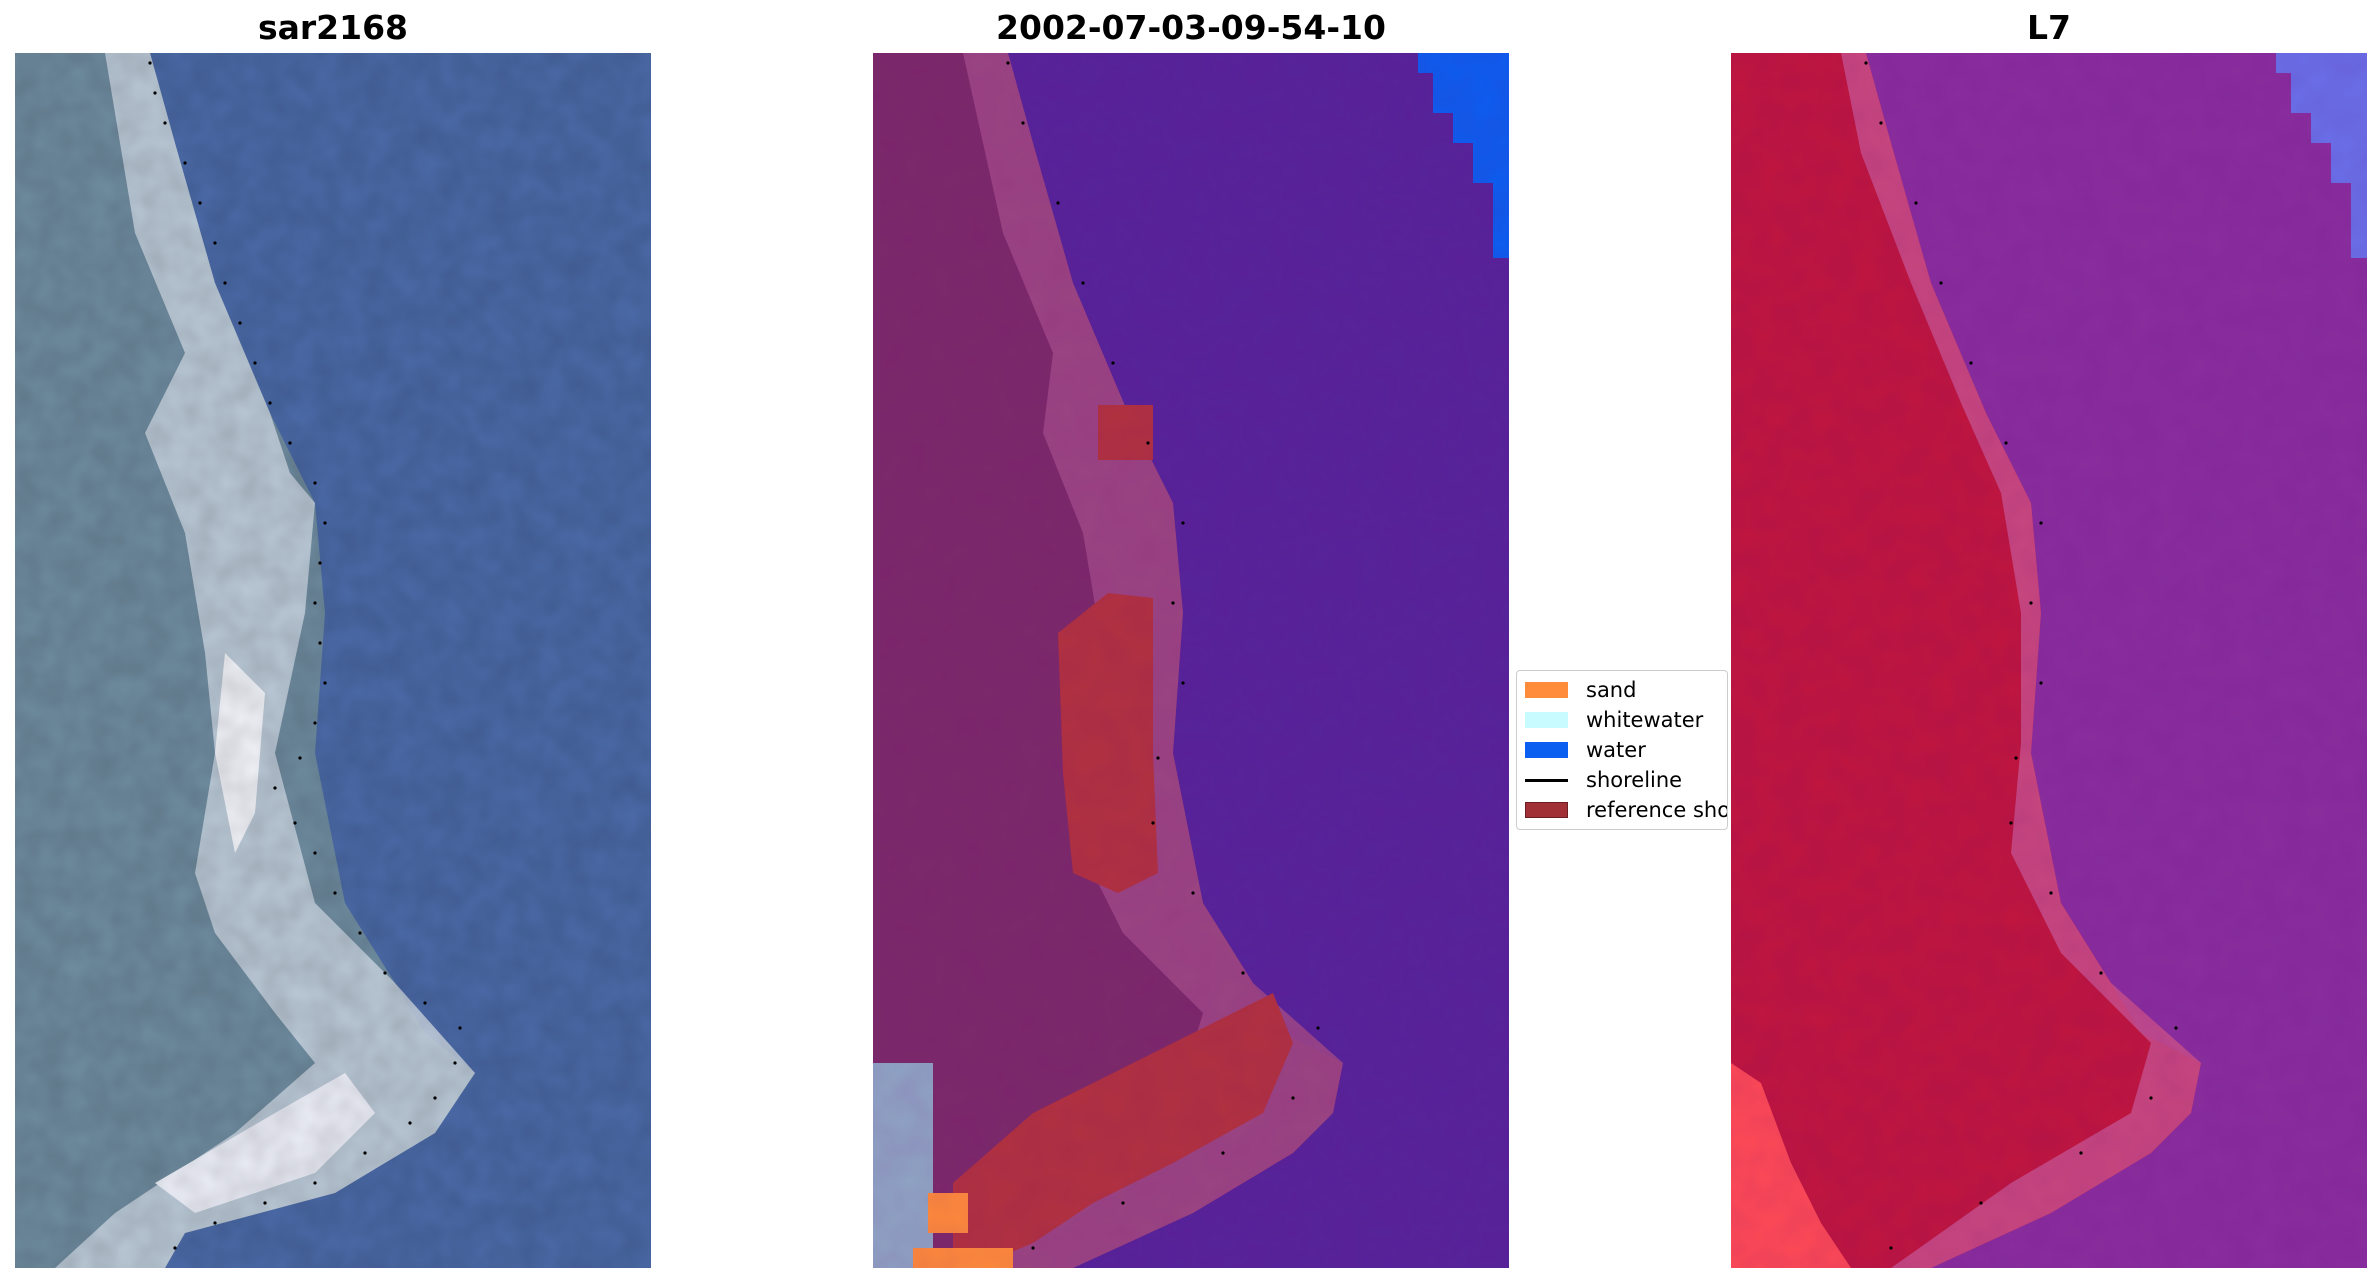  Describe the element at coordinates (333, 27) in the screenshot. I see `panel-title-rgb: sar2168` at that location.